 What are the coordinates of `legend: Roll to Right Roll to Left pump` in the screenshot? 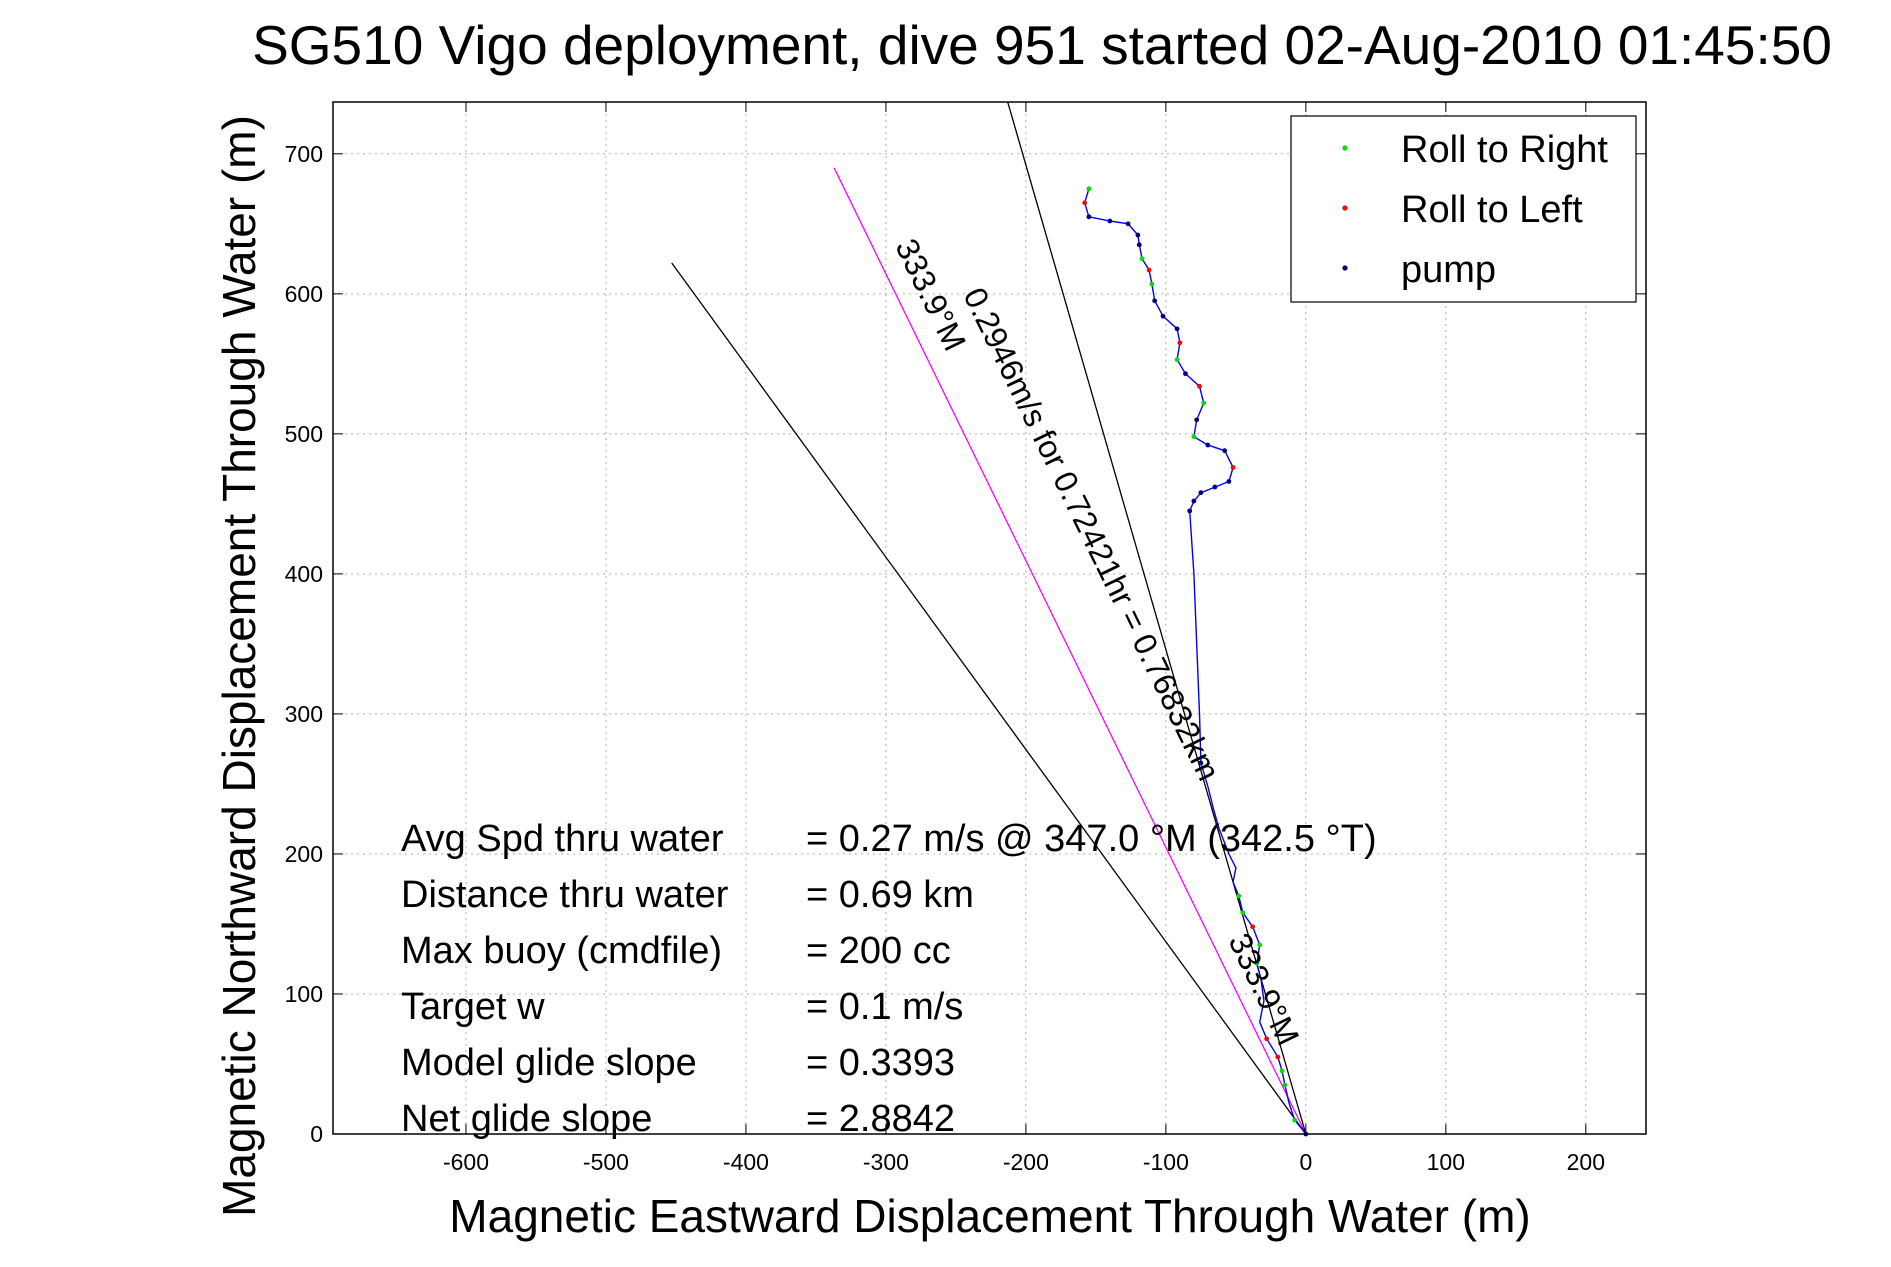 It's located at (1463, 209).